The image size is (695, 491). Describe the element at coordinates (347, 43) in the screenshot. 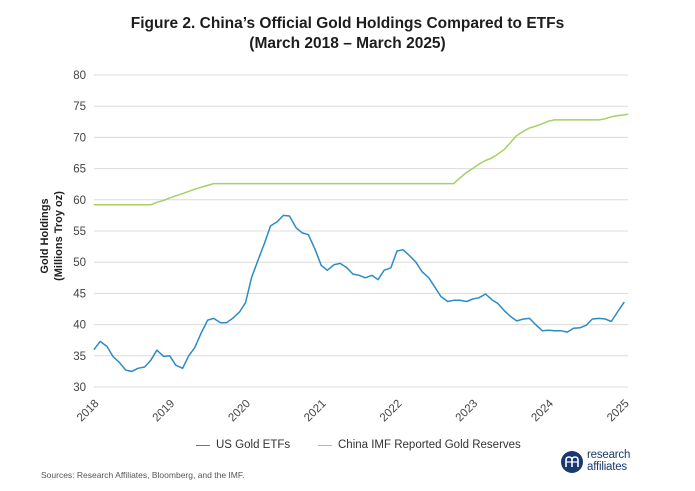

I see `chart-subtitle: (March 2018 – March 2025)` at that location.